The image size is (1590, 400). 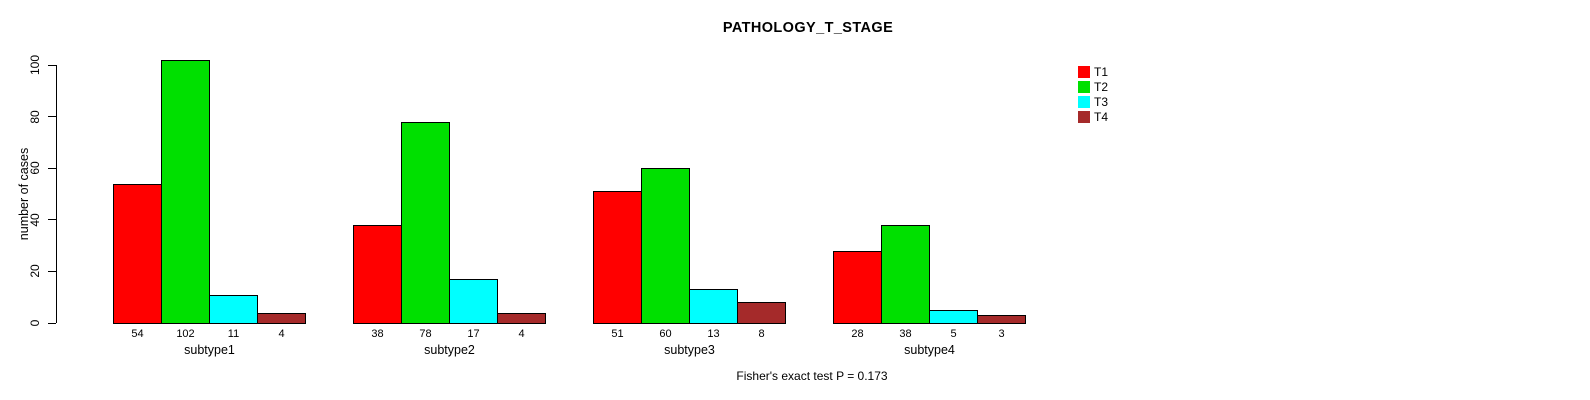 What do you see at coordinates (1093, 86) in the screenshot?
I see `legend-row-T2: T2` at bounding box center [1093, 86].